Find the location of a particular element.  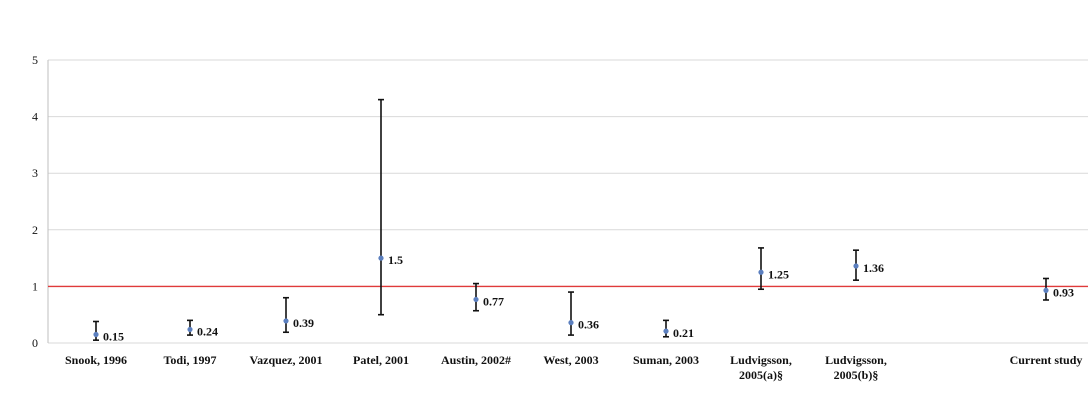

x-category-label: 2005(b)§ is located at coordinates (856, 375).